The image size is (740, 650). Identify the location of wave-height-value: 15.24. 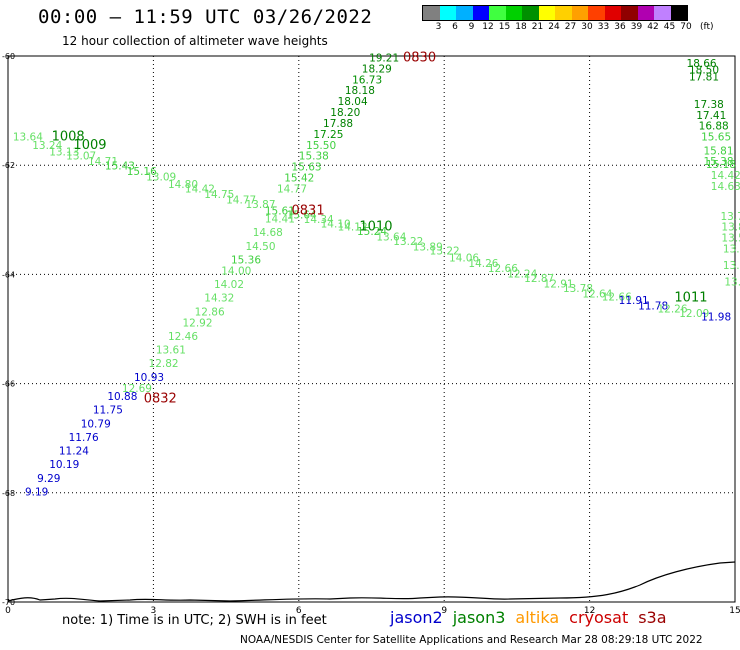
(372, 232).